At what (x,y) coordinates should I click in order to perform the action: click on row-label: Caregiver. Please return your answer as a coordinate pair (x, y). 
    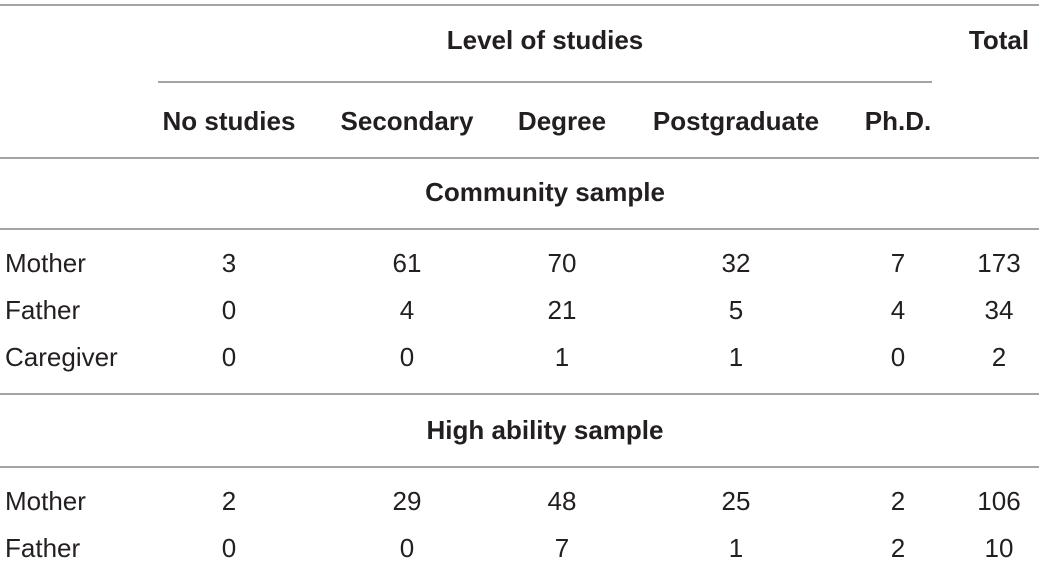
    Looking at the image, I should click on (61, 357).